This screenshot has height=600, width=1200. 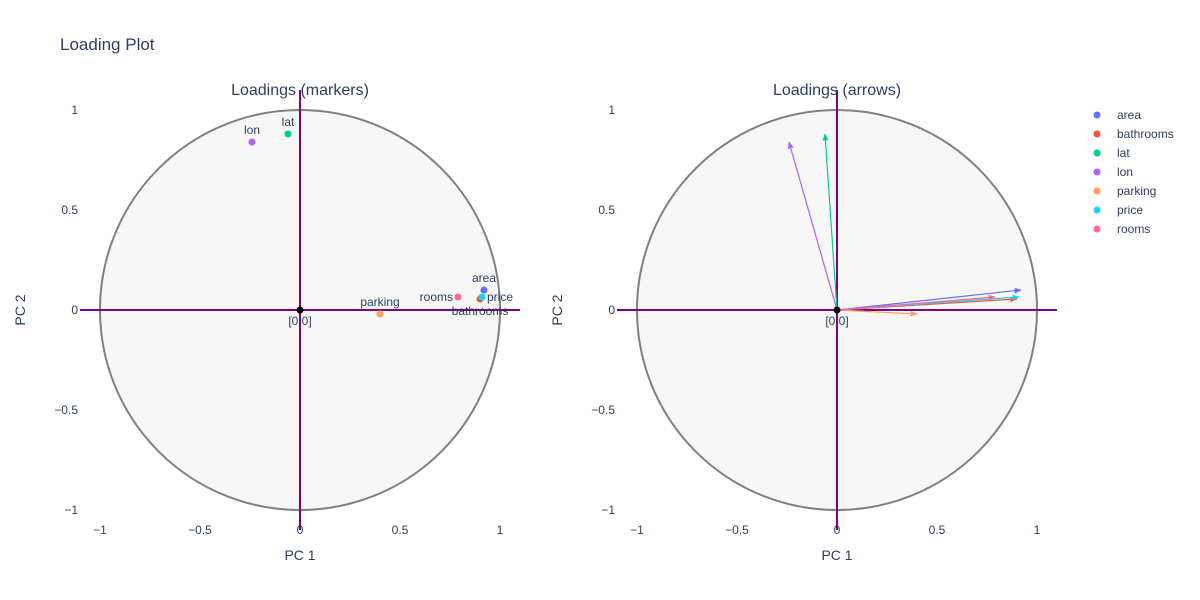 I want to click on legend-label-area: area, so click(x=1129, y=115).